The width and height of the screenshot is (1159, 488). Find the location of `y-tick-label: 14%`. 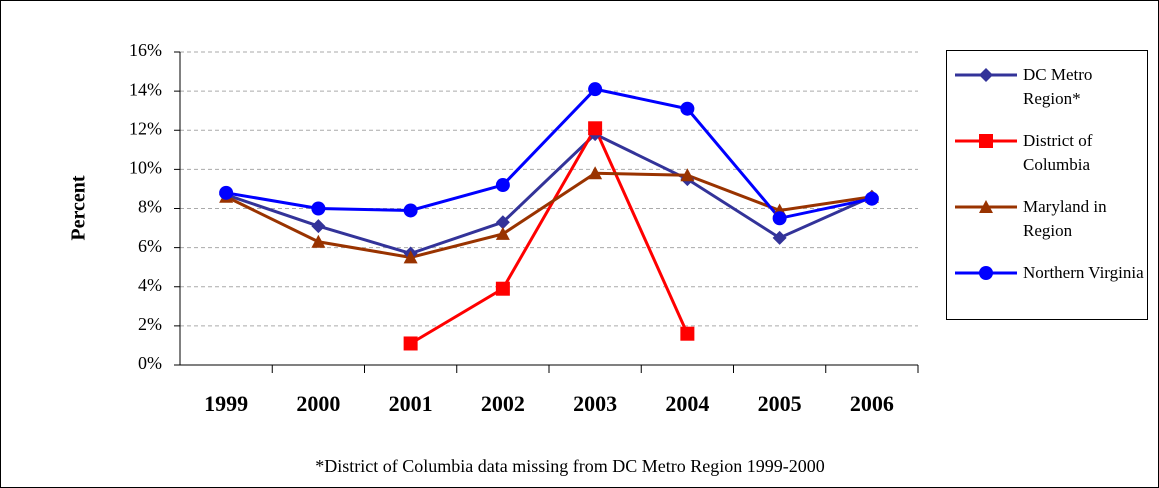

y-tick-label: 14% is located at coordinates (145, 89).